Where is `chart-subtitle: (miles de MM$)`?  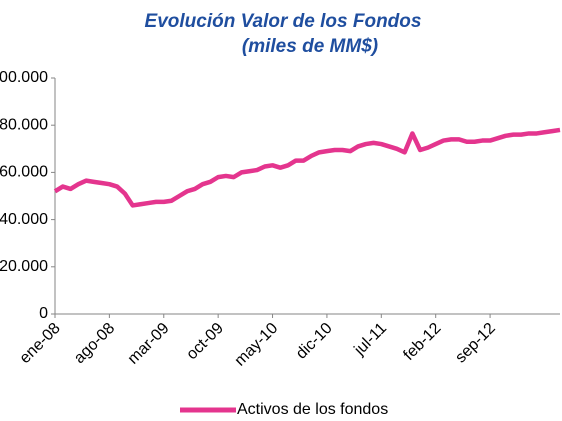 chart-subtitle: (miles de MM$) is located at coordinates (310, 46).